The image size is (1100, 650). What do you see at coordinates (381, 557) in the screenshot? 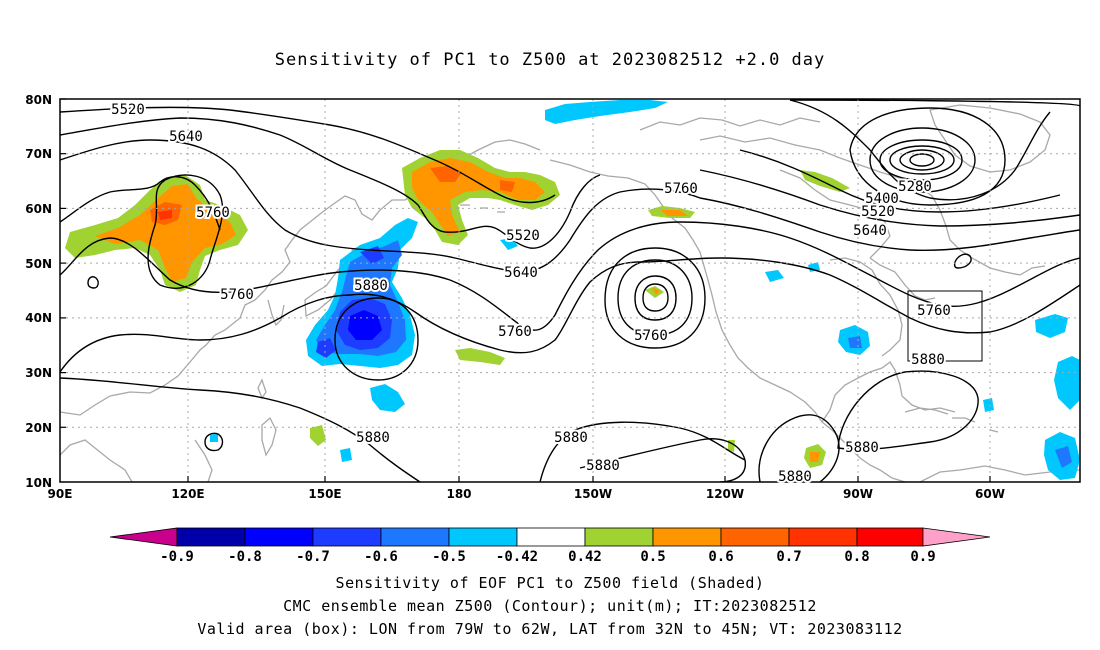
I see `colorbar-label: -0.6` at bounding box center [381, 557].